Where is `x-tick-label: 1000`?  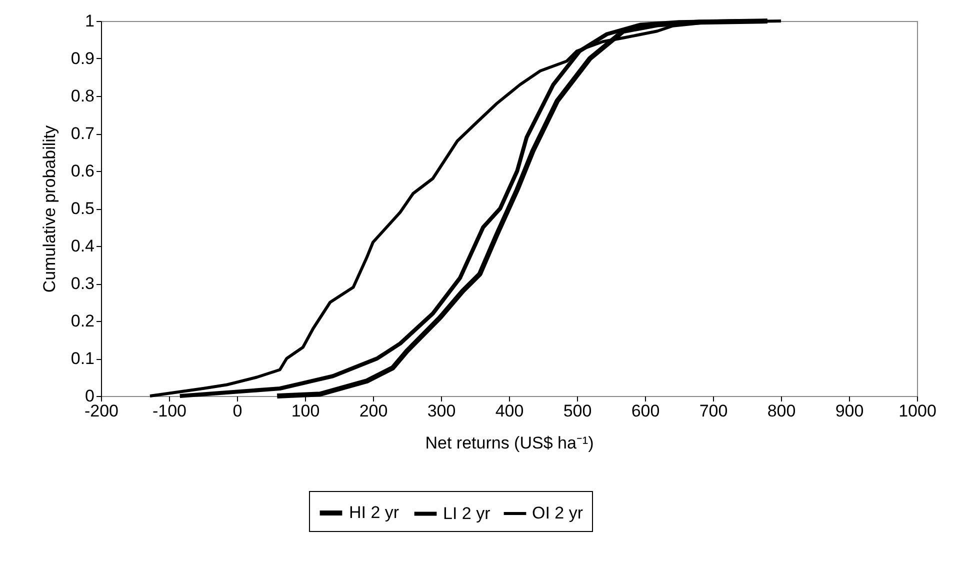 x-tick-label: 1000 is located at coordinates (917, 411).